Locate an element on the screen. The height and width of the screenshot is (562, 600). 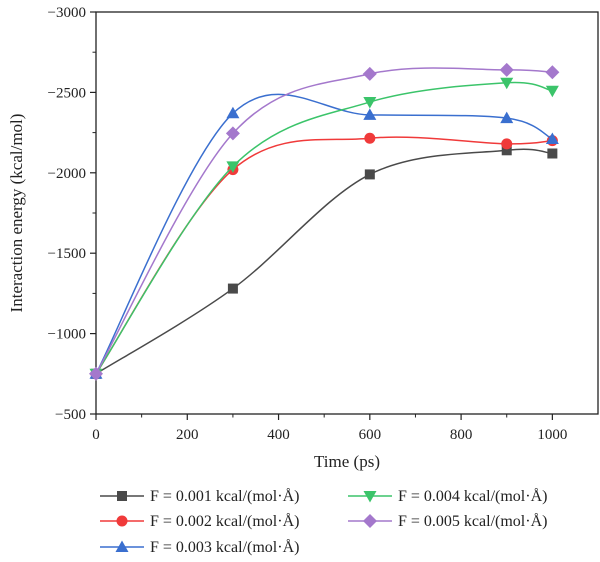
x-tick-label: 200 is located at coordinates (187, 435).